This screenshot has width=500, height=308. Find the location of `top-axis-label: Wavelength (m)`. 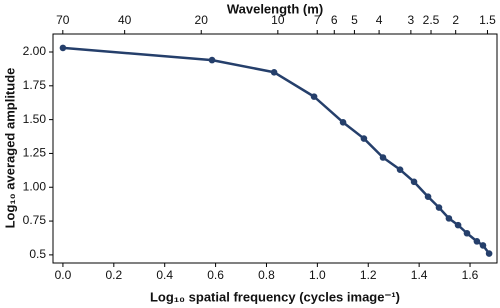

top-axis-label: Wavelength (m) is located at coordinates (275, 8).